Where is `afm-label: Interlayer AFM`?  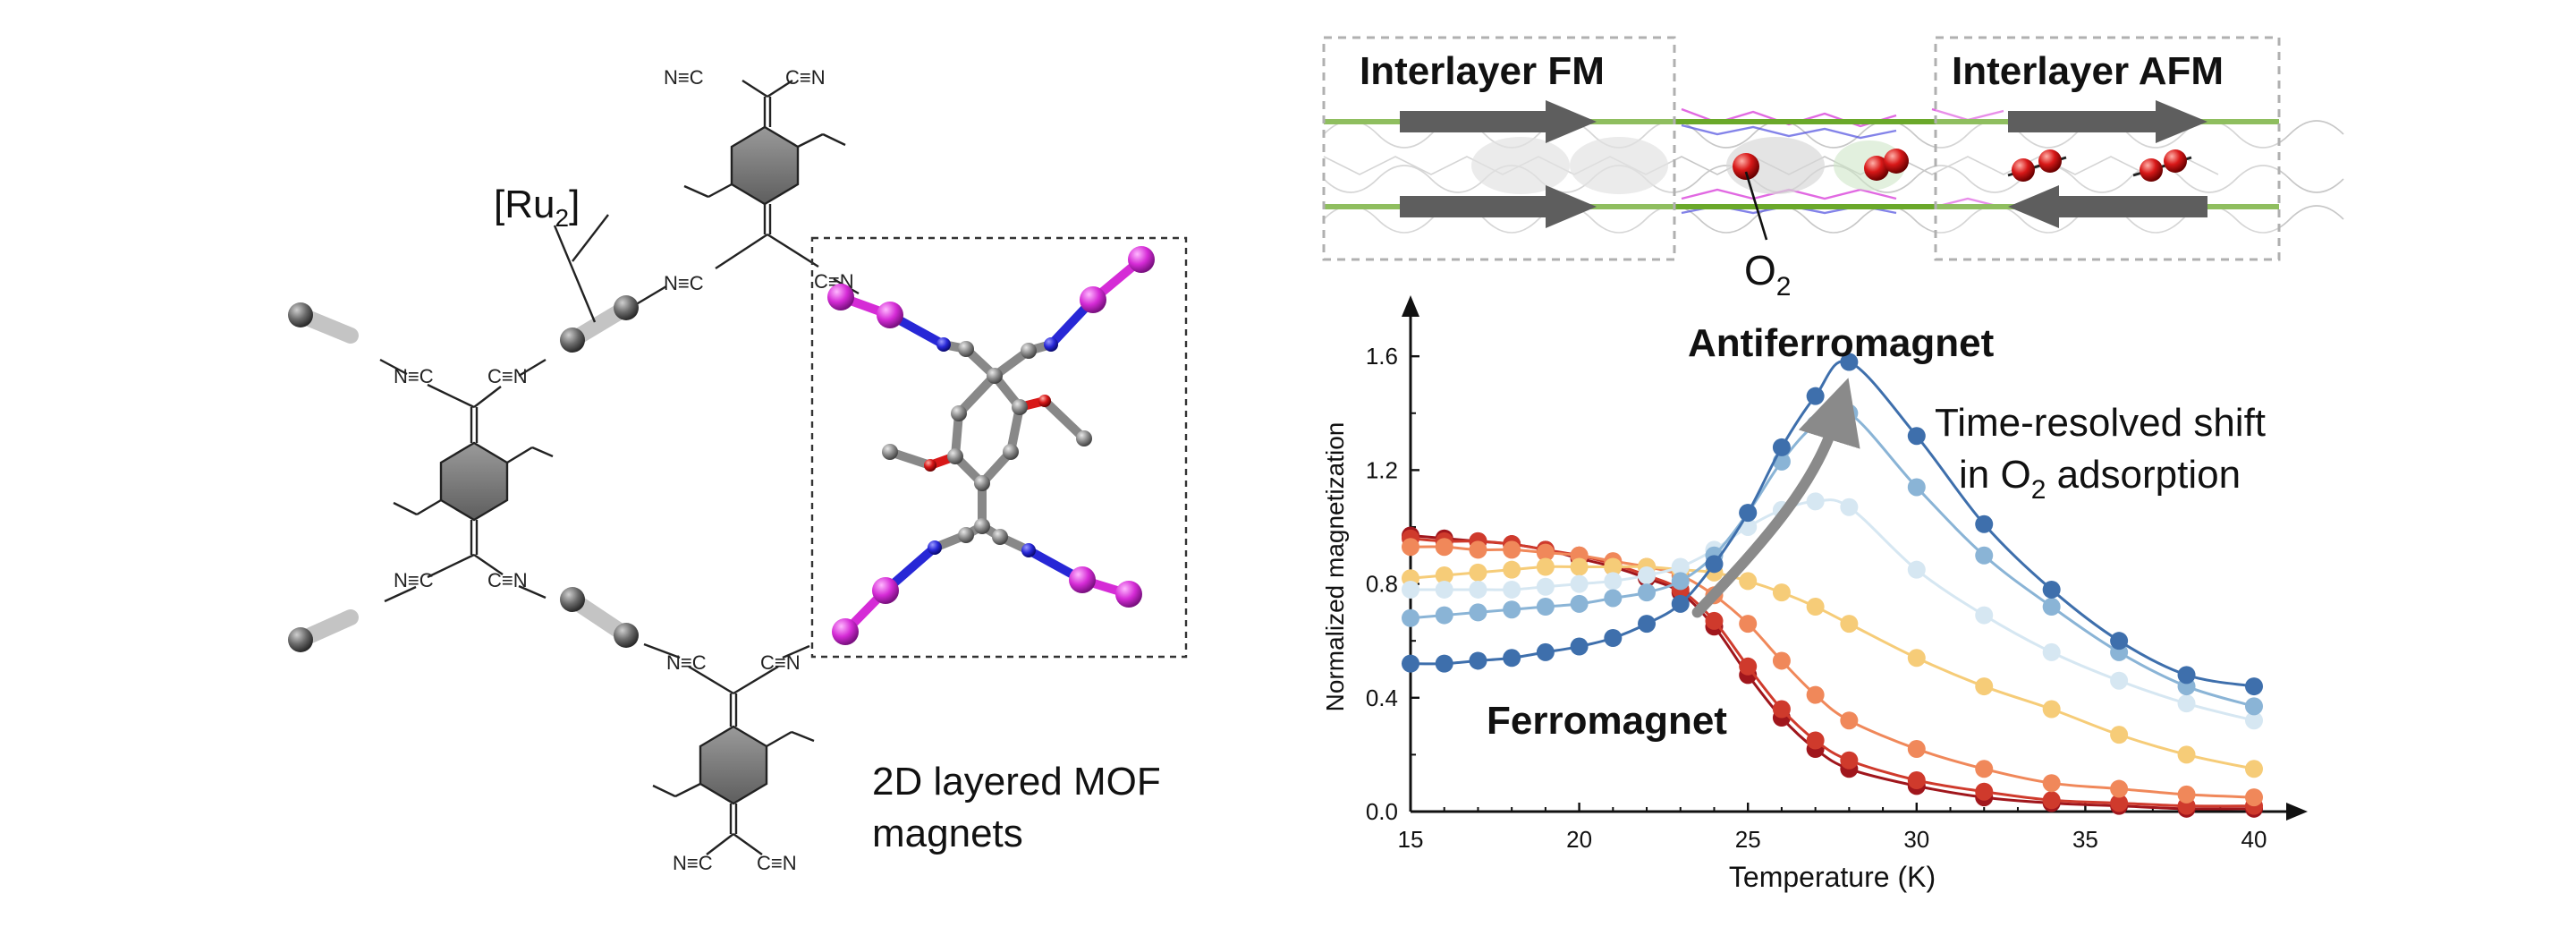 afm-label: Interlayer AFM is located at coordinates (2088, 71).